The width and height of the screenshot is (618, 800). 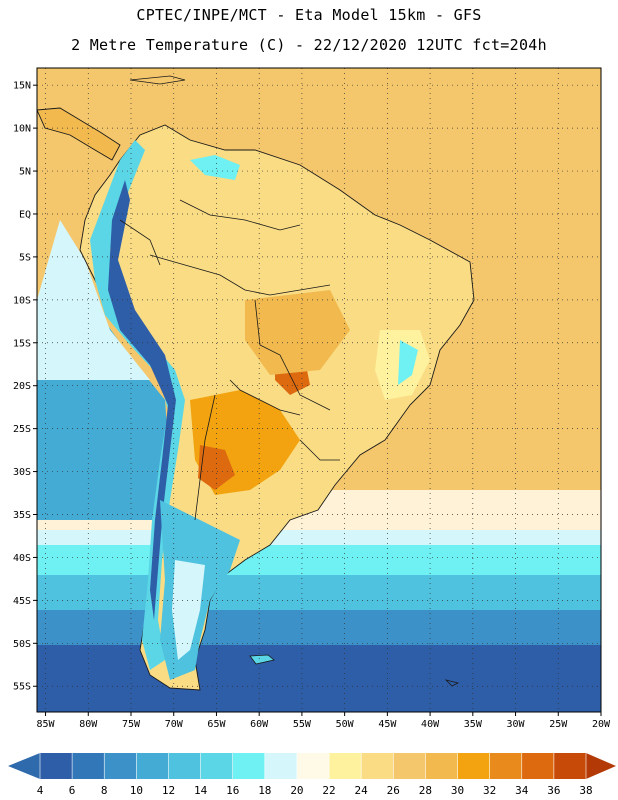 I want to click on colorbar-label: 38, so click(x=585, y=790).